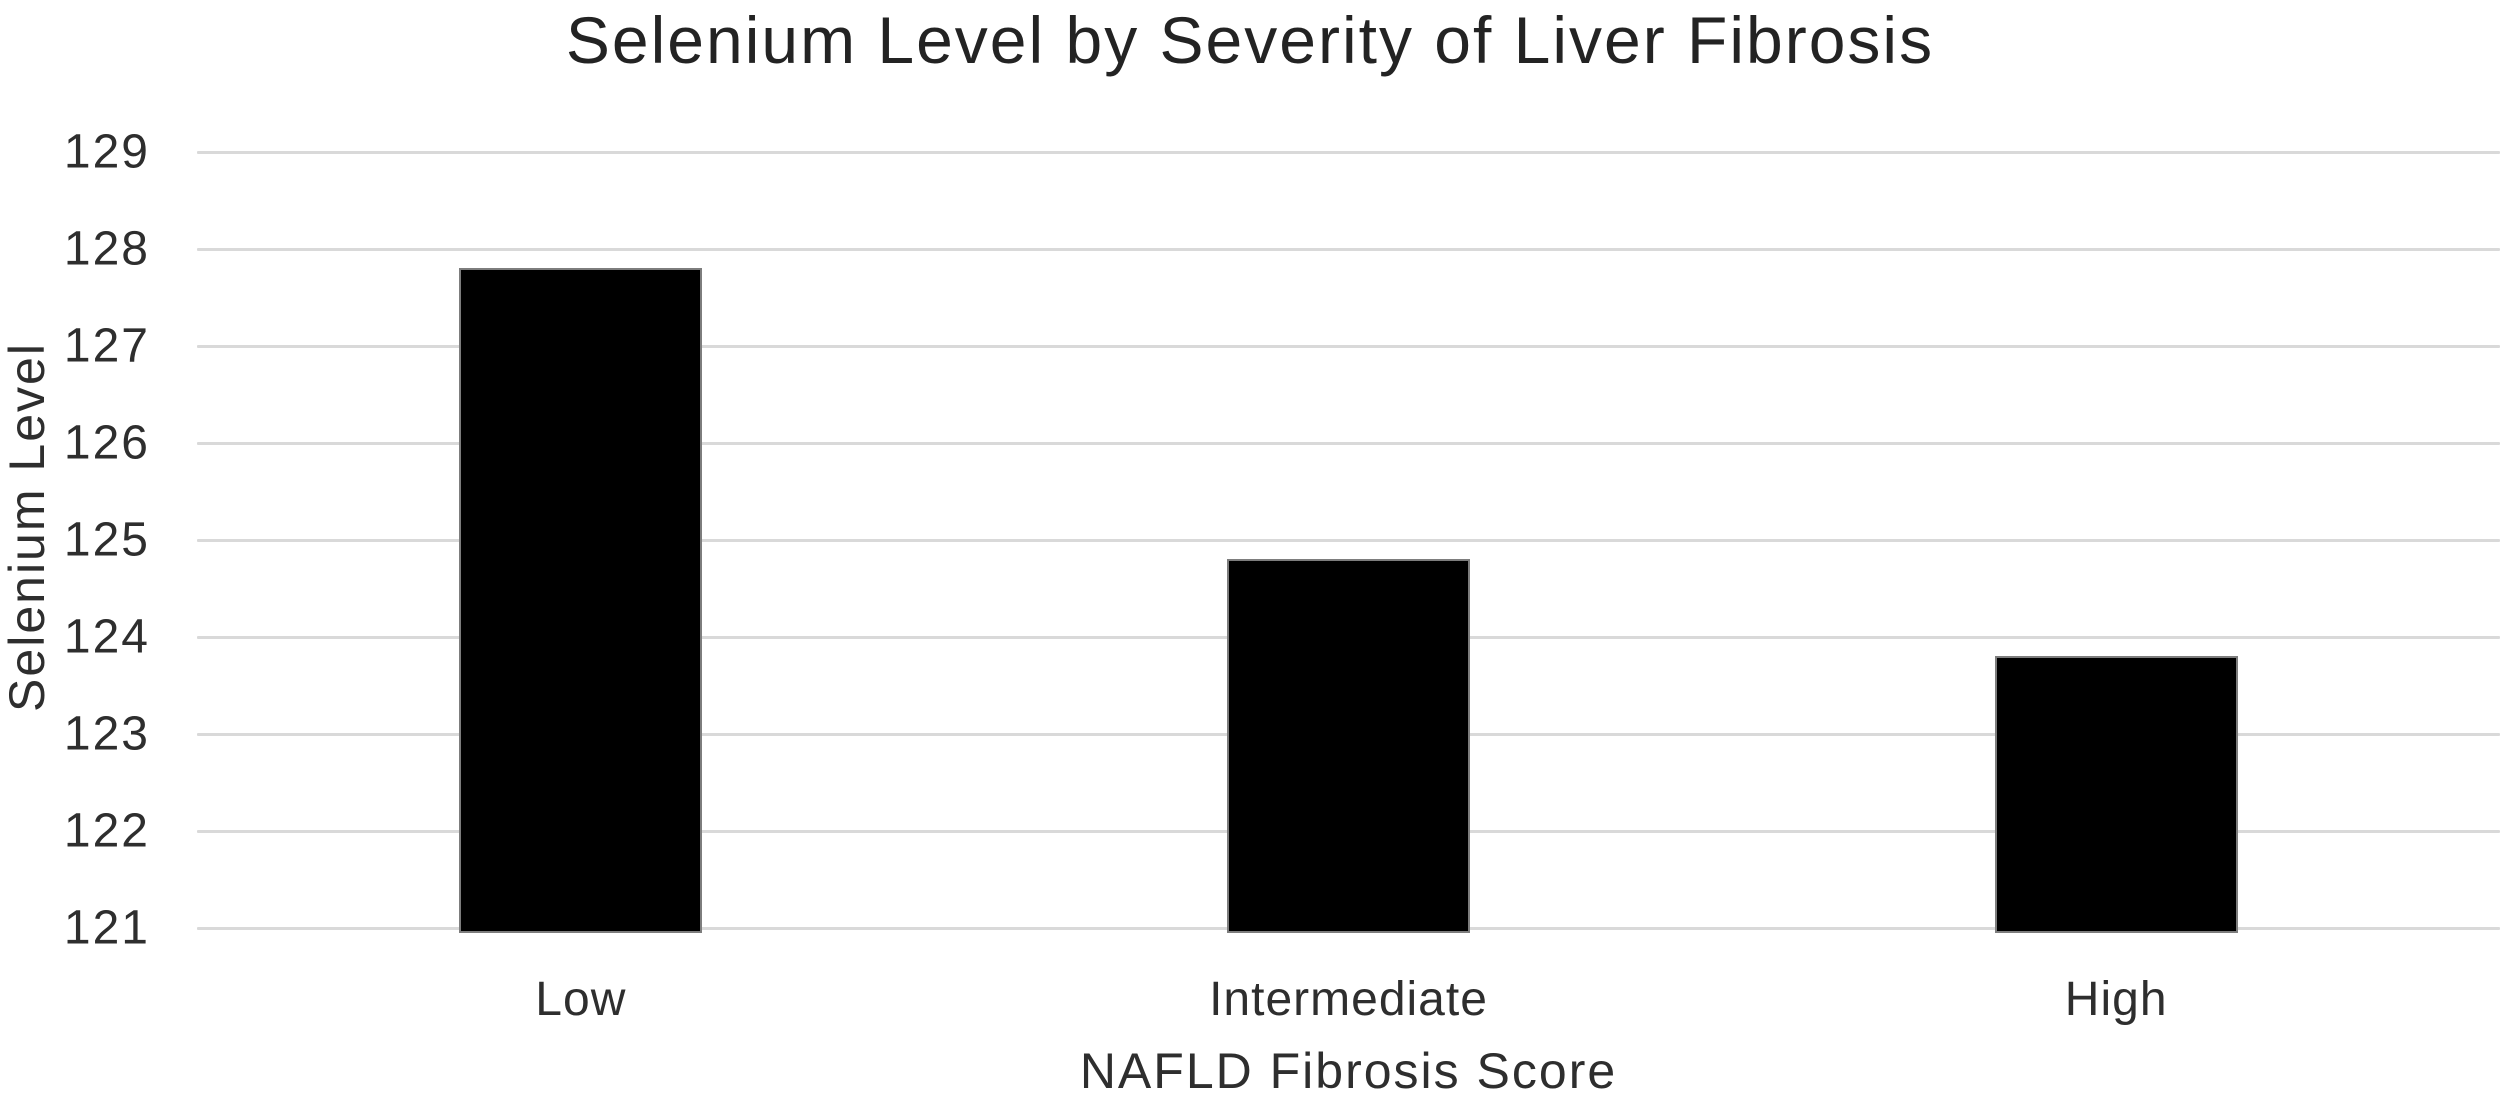 The image size is (2500, 1101). What do you see at coordinates (106, 443) in the screenshot?
I see `y-tick-label: 126` at bounding box center [106, 443].